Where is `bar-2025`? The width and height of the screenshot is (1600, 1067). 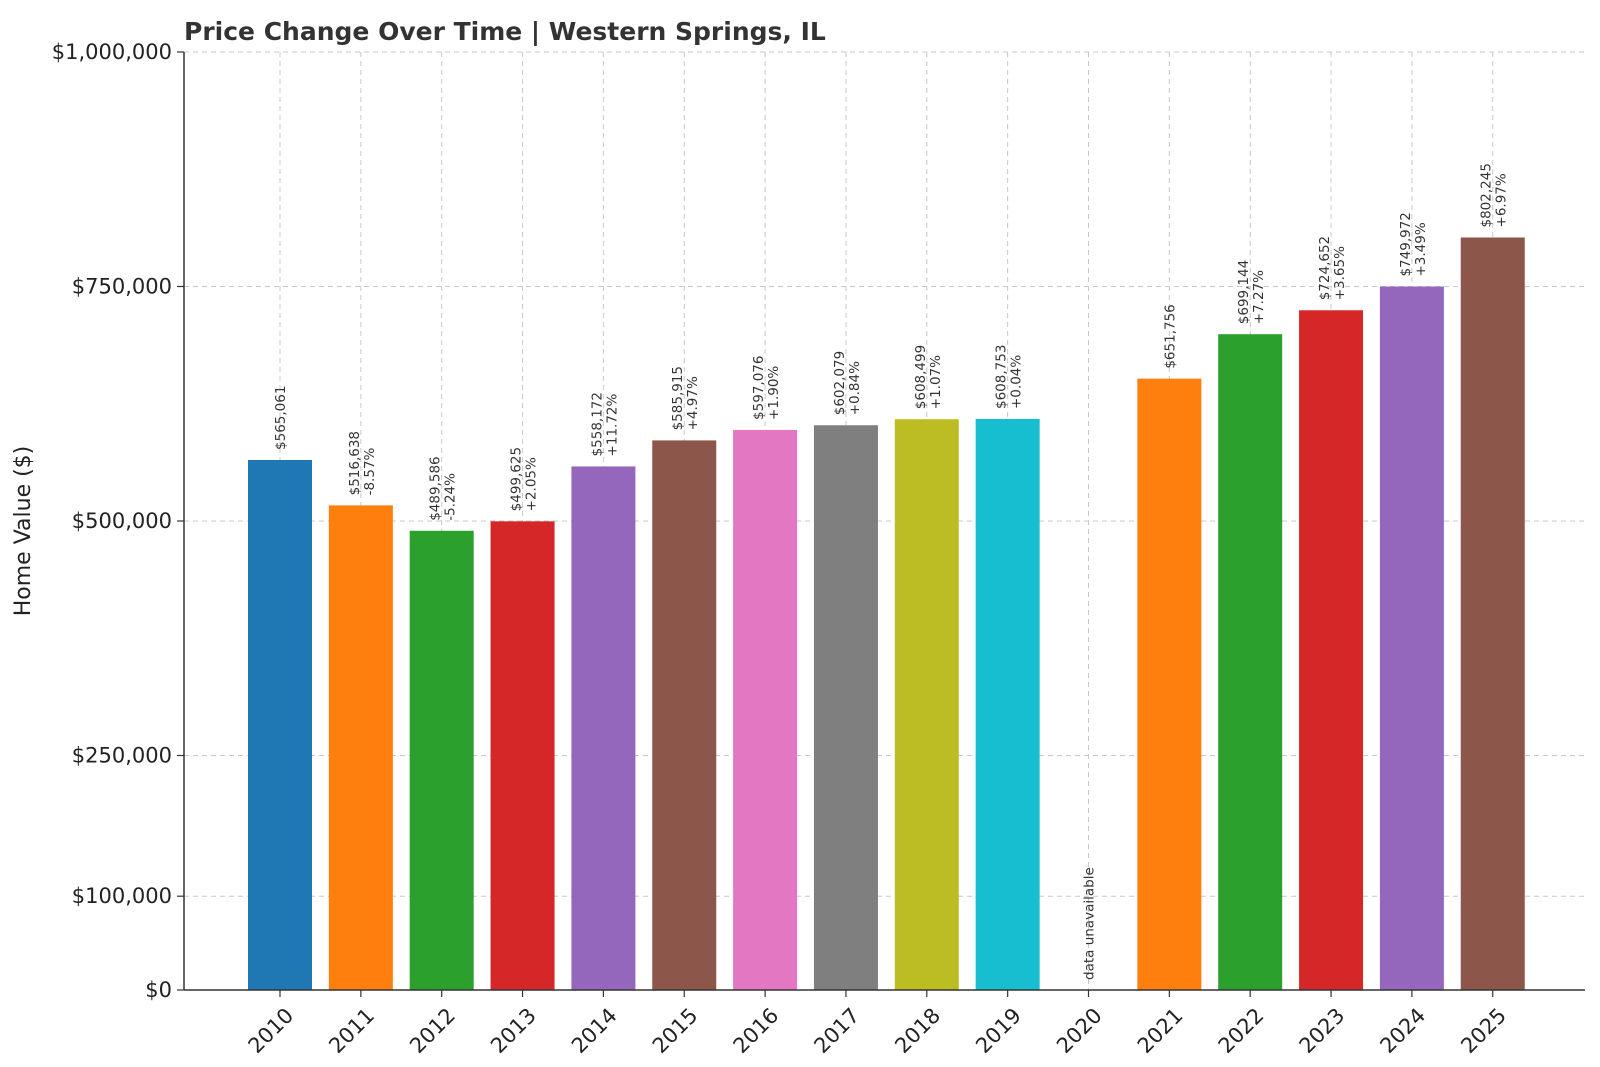 bar-2025 is located at coordinates (1492, 613).